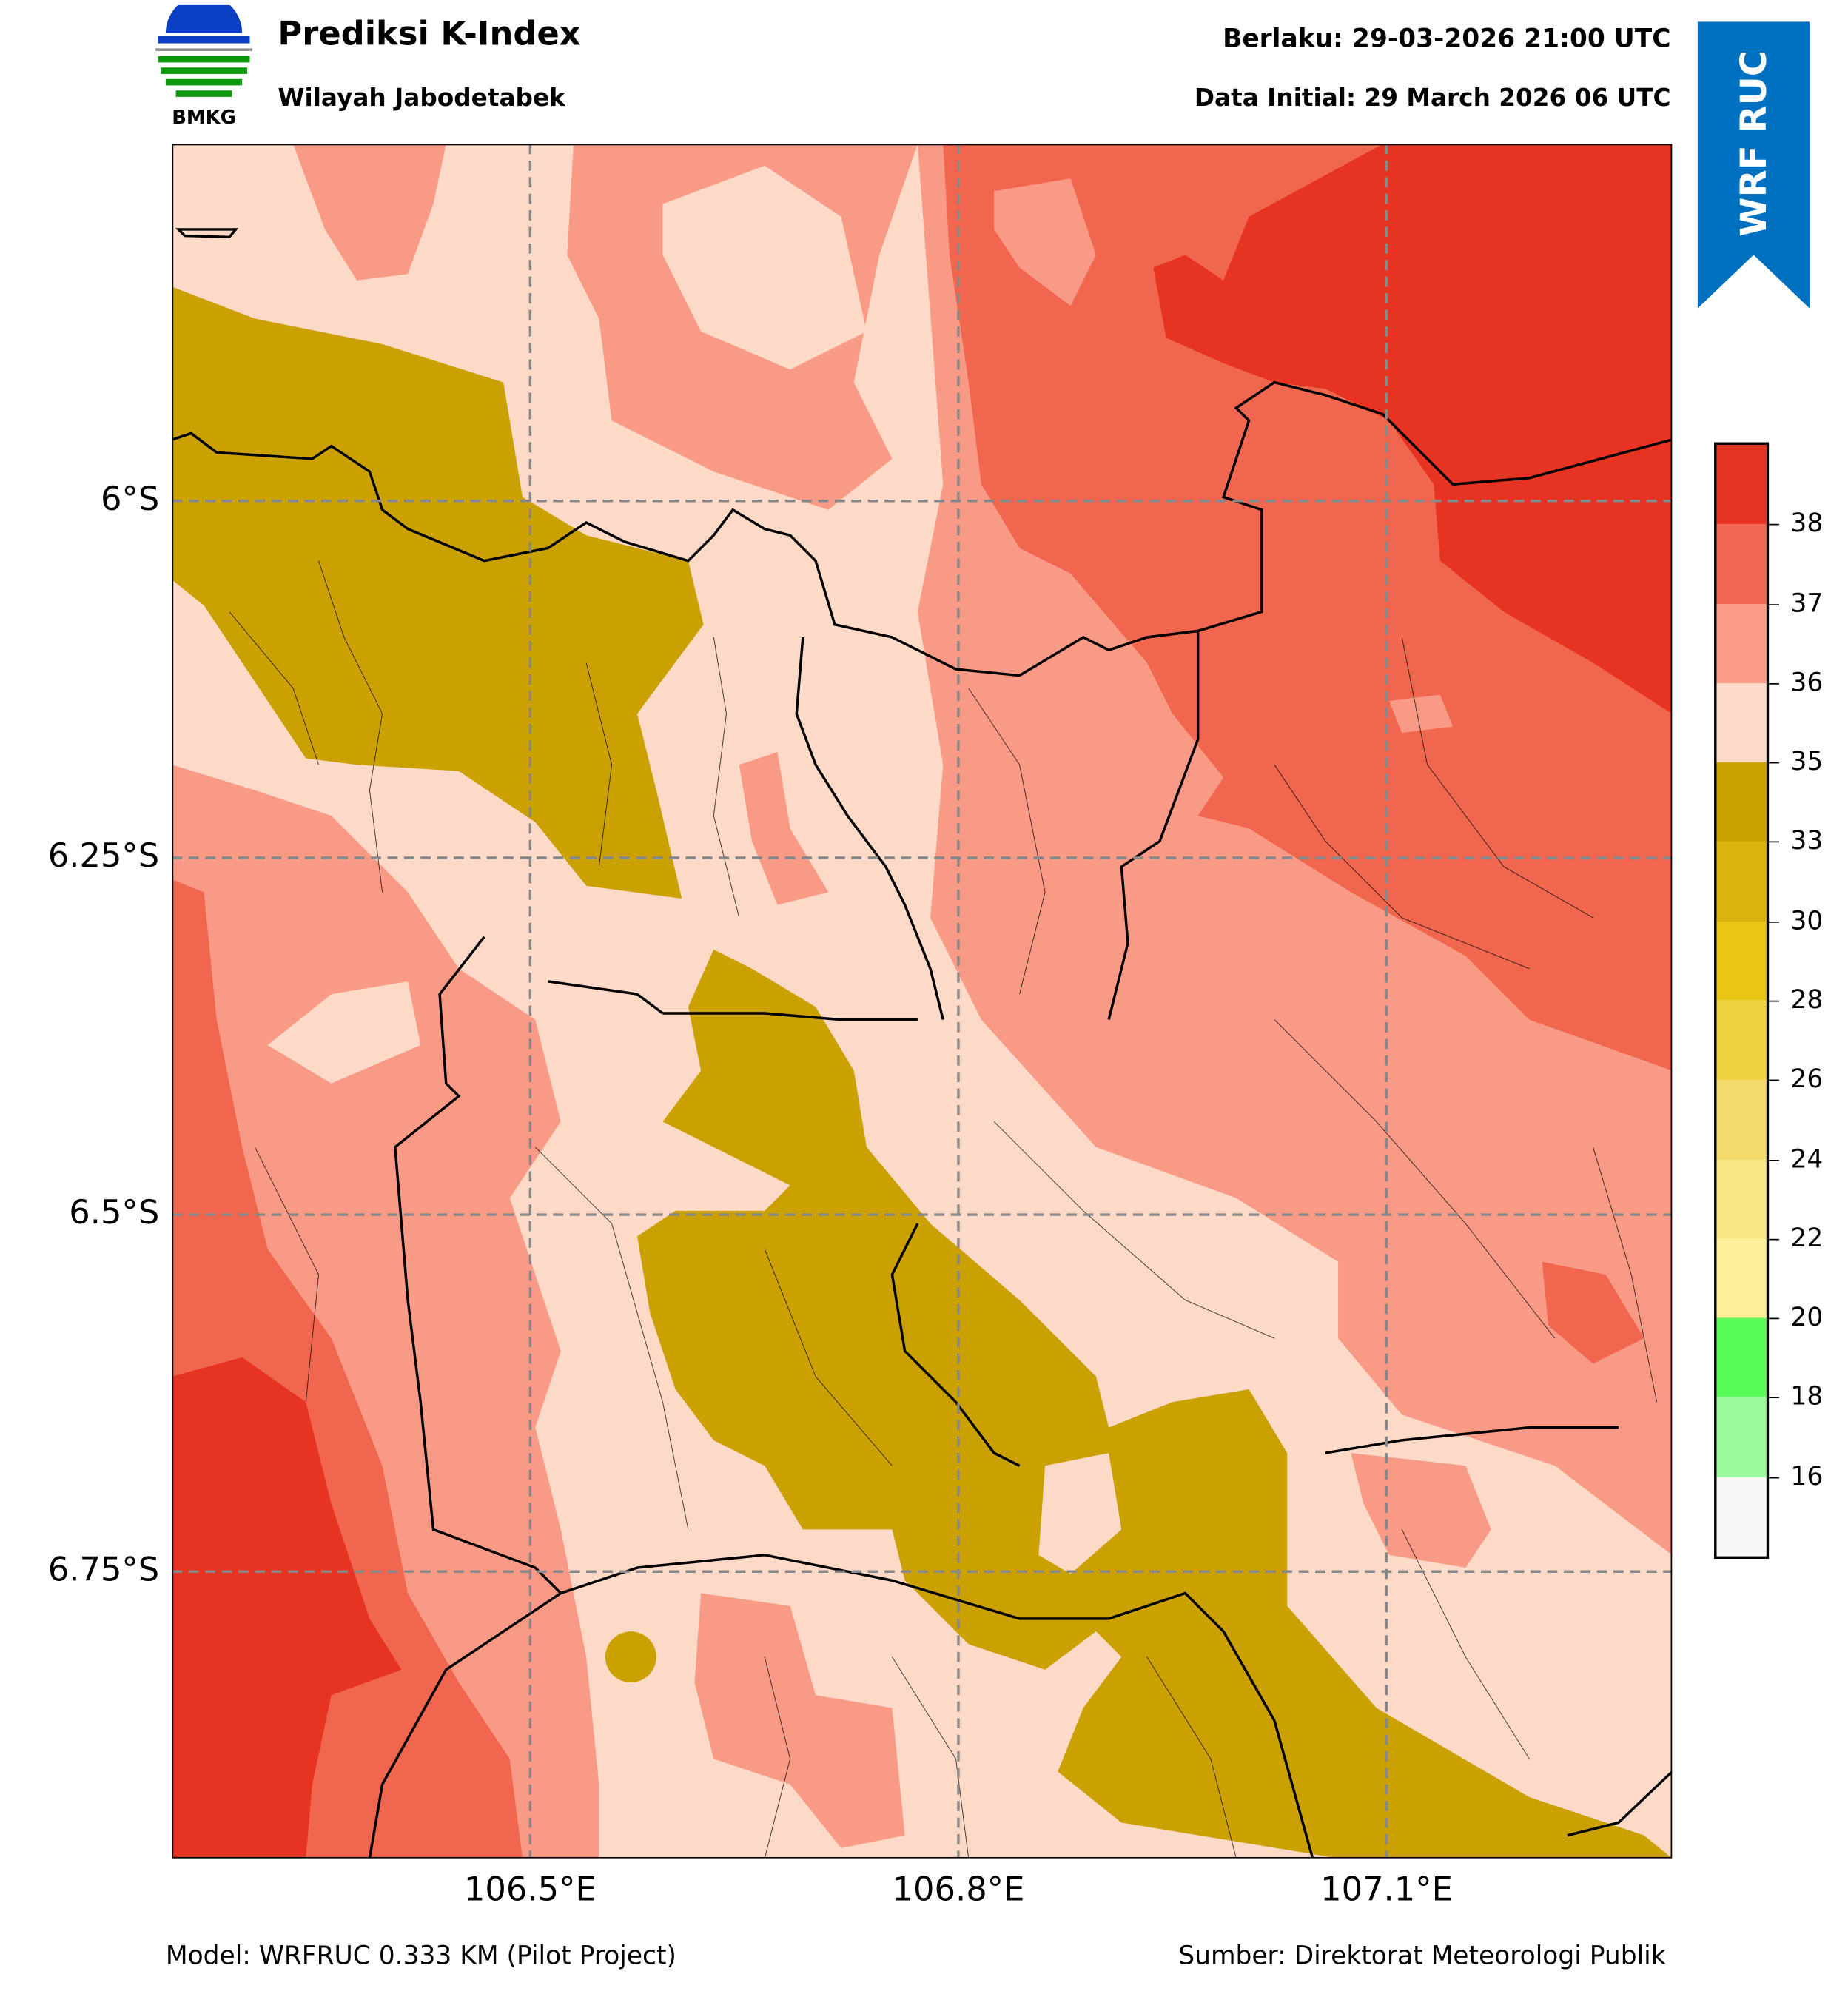 This screenshot has width=1848, height=1994. I want to click on peach-in-olive, so click(1080, 1514).